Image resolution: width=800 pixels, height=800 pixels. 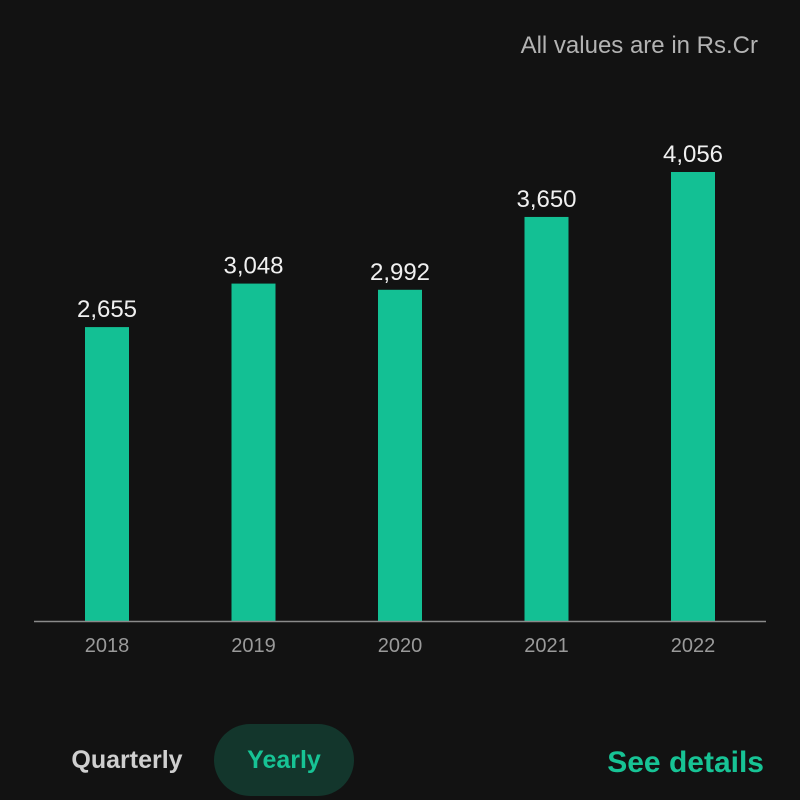 What do you see at coordinates (546, 199) in the screenshot?
I see `value-label-2021: 3,650` at bounding box center [546, 199].